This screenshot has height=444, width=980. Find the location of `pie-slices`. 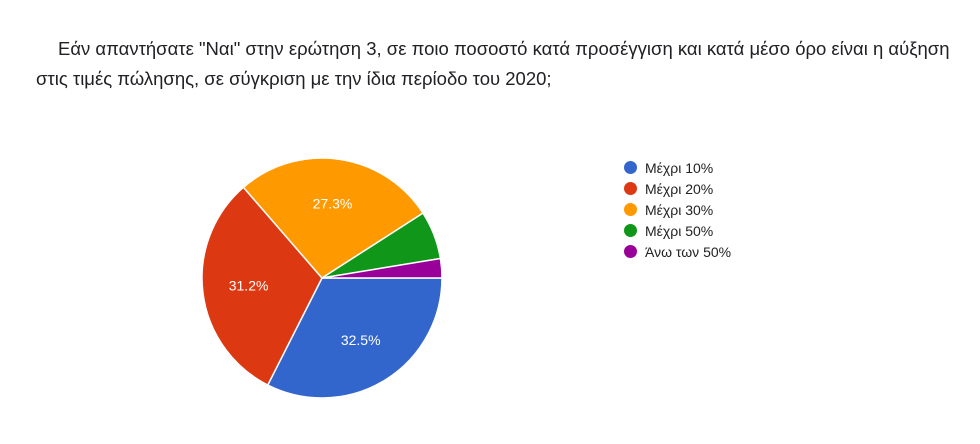

pie-slices is located at coordinates (322, 278).